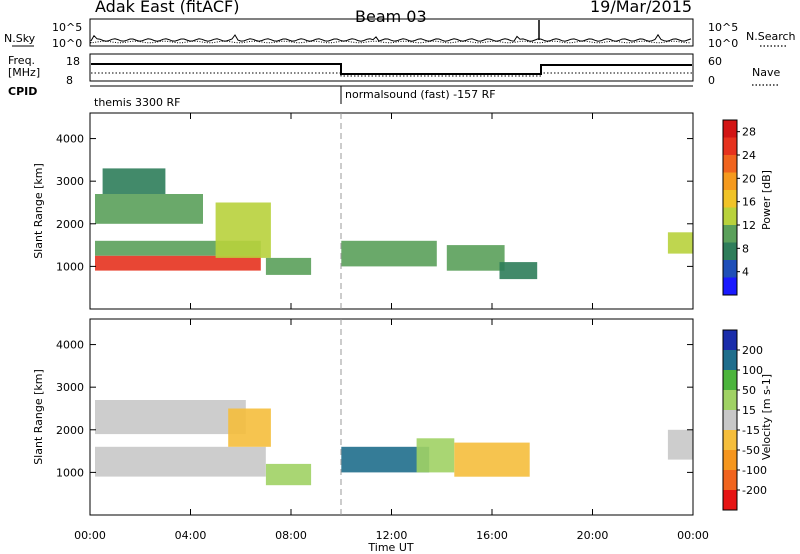 The height and width of the screenshot is (554, 800). I want to click on freq-right-tick-bottom: 0, so click(711, 80).